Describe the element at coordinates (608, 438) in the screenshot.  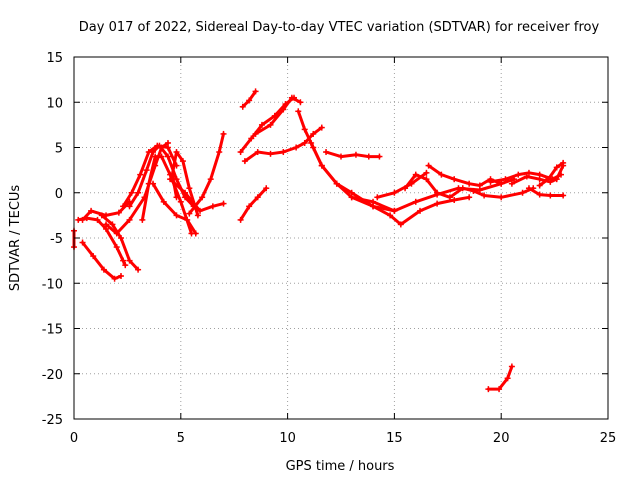
I see `x-tick-label: 25` at that location.